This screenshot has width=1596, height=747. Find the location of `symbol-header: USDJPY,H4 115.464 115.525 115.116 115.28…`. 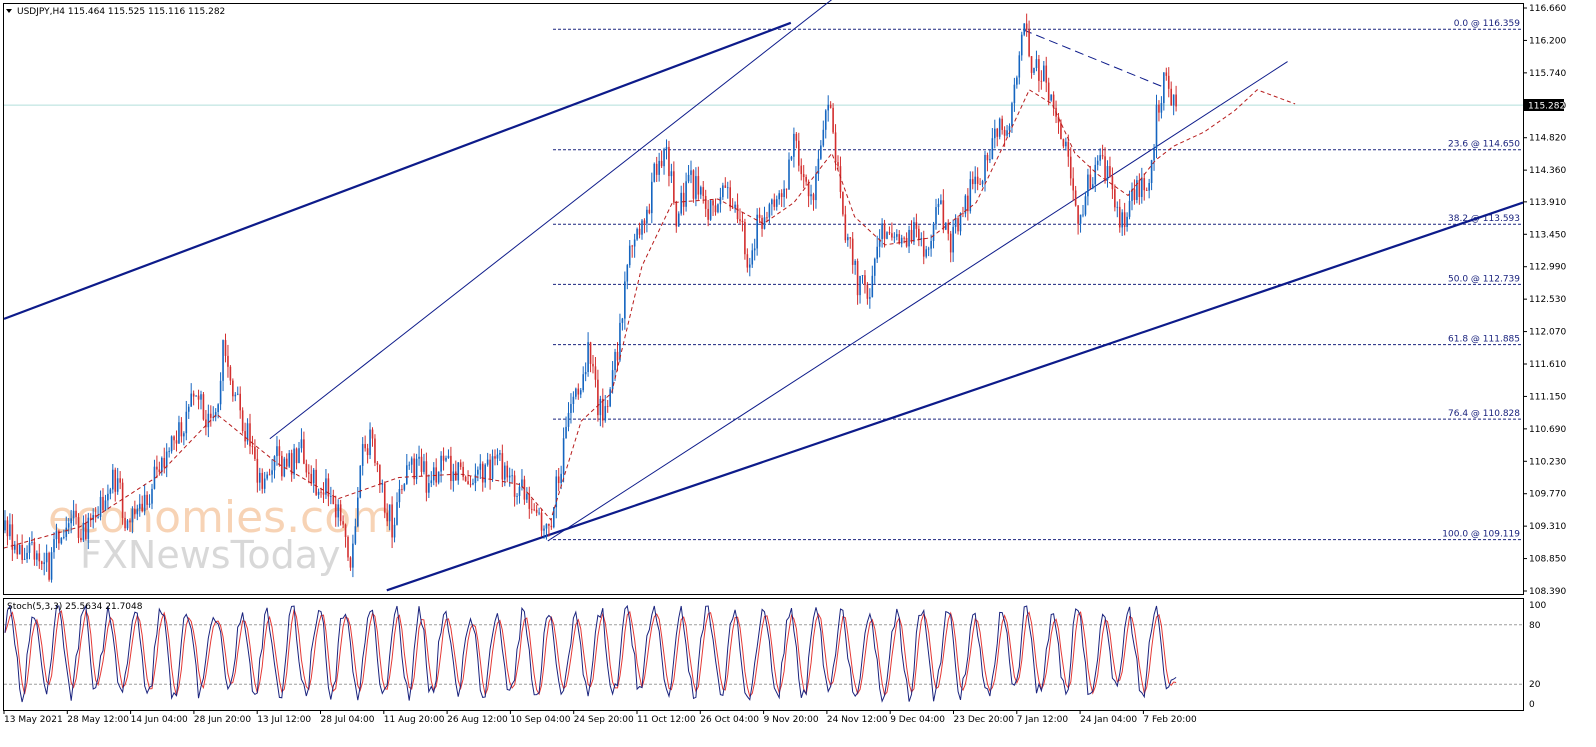

symbol-header: USDJPY,H4 115.464 115.525 115.116 115.28… is located at coordinates (115, 12).